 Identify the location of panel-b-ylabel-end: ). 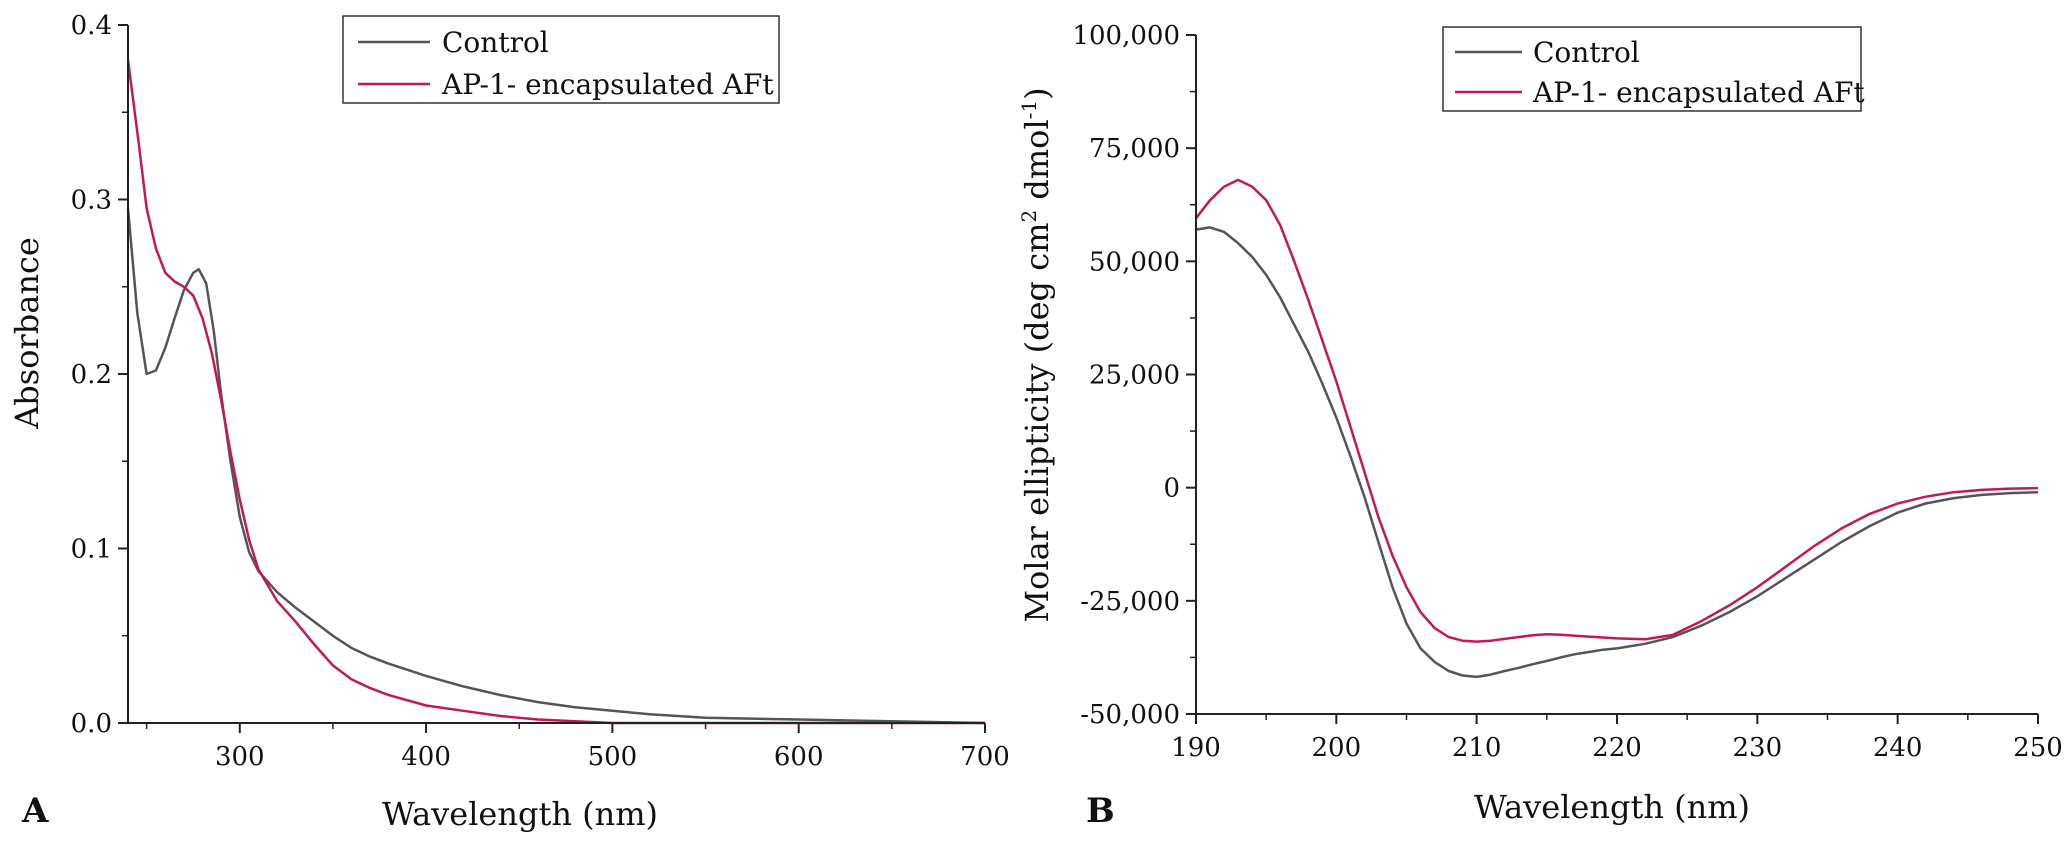
(1037, 93).